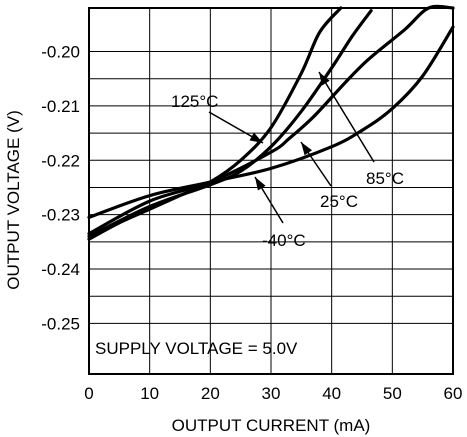  What do you see at coordinates (271, 425) in the screenshot?
I see `x-axis-label: OUTPUT CURRENT (mA)` at bounding box center [271, 425].